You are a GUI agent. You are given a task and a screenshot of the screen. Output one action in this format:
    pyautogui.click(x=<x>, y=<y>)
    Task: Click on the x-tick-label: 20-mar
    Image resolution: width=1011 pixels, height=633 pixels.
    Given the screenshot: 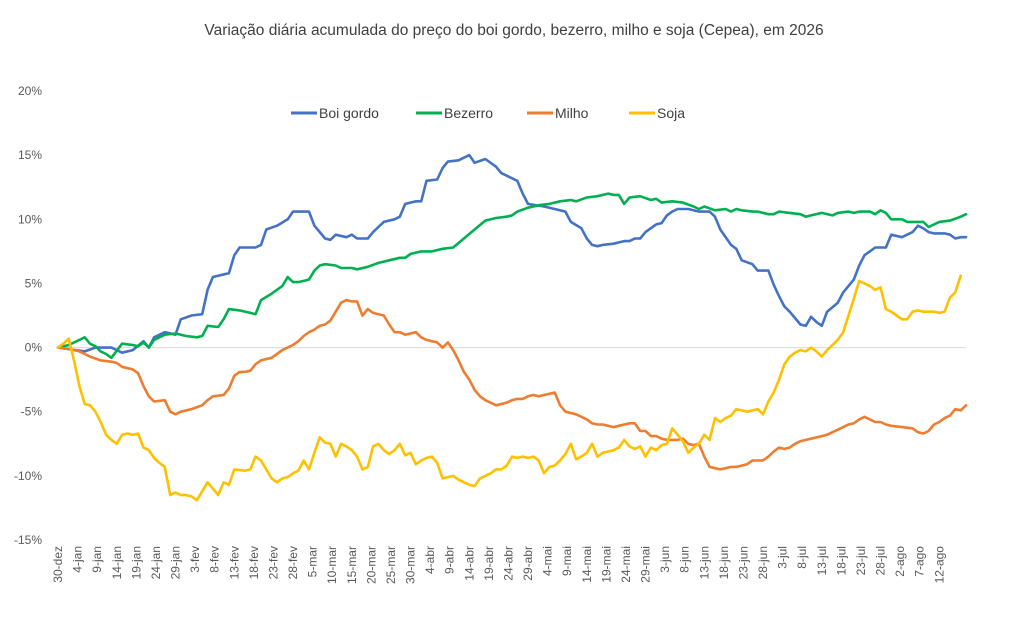 What is the action you would take?
    pyautogui.click(x=371, y=565)
    